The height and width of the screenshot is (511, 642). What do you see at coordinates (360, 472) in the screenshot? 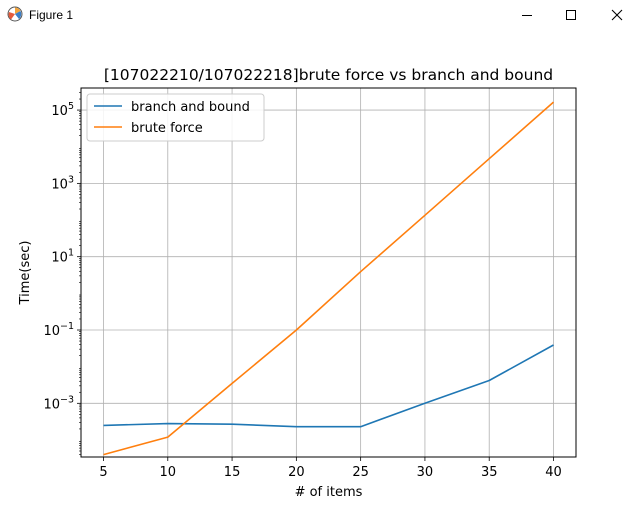
I see `x-tick-label: 25` at bounding box center [360, 472].